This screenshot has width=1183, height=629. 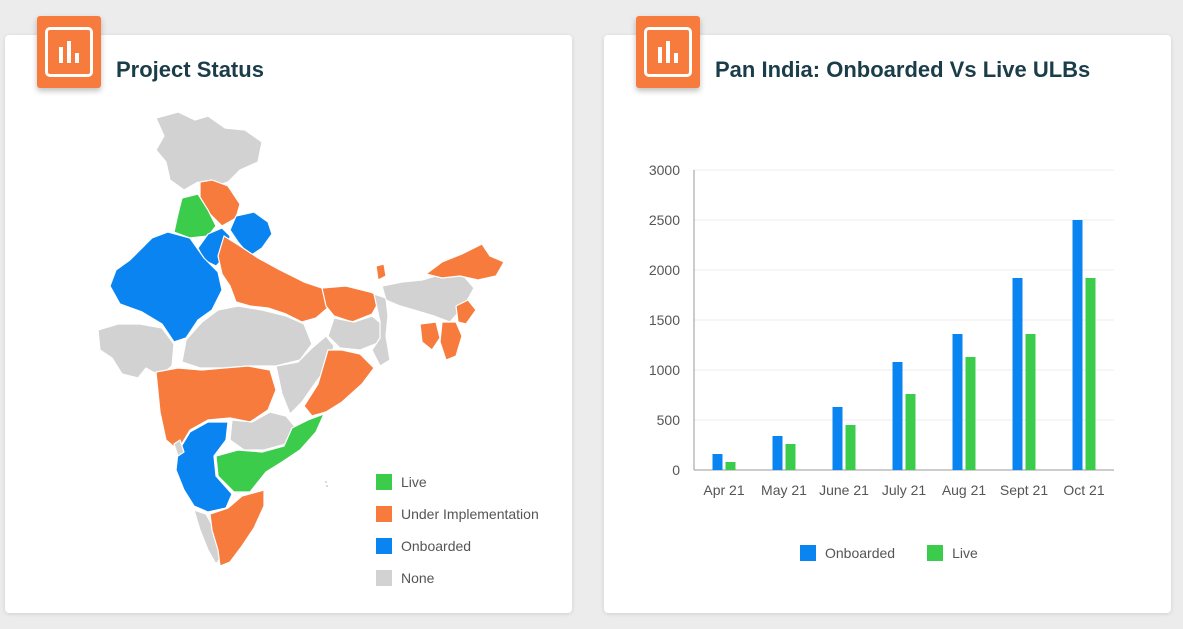 What do you see at coordinates (457, 578) in the screenshot?
I see `legend-item-none: None` at bounding box center [457, 578].